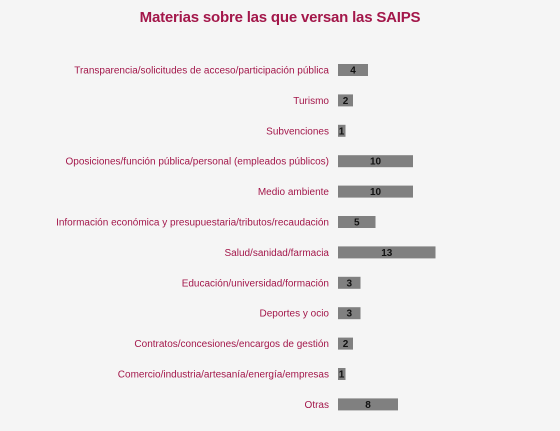  What do you see at coordinates (294, 192) in the screenshot?
I see `category-label: Medio ambiente` at bounding box center [294, 192].